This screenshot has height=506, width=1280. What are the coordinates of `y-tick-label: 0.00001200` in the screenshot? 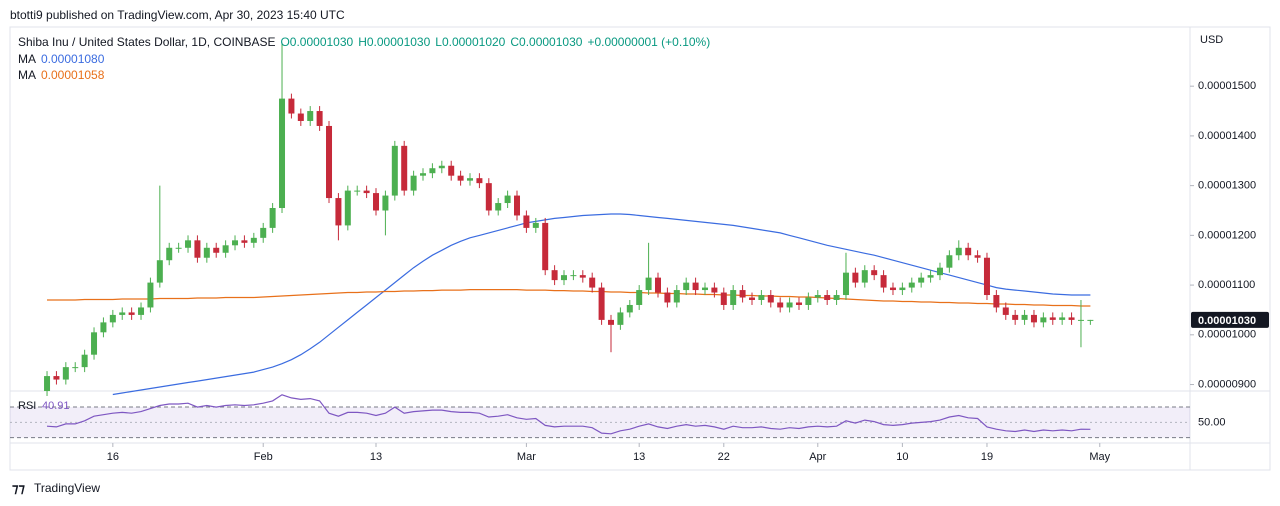 It's located at (1227, 235).